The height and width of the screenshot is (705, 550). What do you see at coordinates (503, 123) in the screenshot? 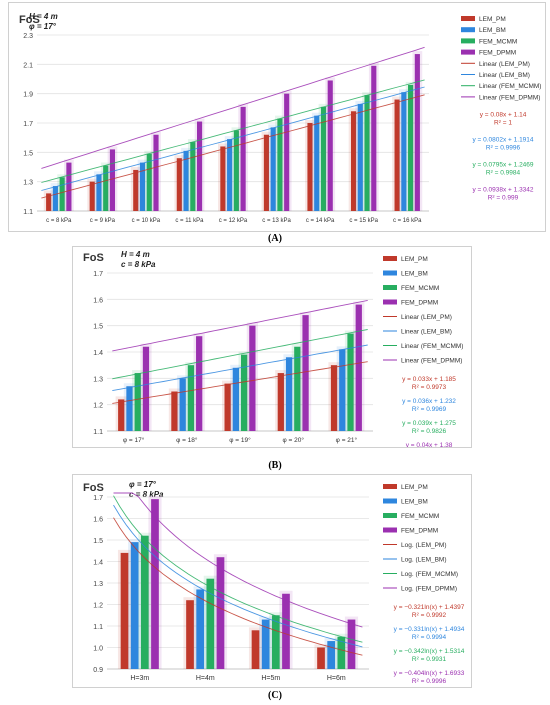
I see `trend-r2: R² = 1` at bounding box center [503, 123].